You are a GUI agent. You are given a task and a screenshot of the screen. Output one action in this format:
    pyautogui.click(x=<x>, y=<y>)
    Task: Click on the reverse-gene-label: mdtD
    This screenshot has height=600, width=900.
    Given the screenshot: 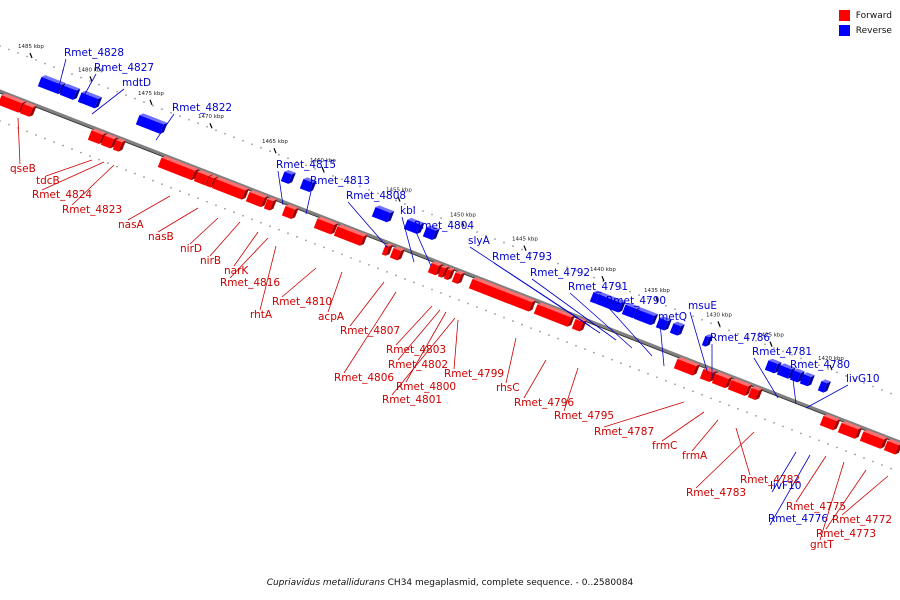 What is the action you would take?
    pyautogui.click(x=136, y=83)
    